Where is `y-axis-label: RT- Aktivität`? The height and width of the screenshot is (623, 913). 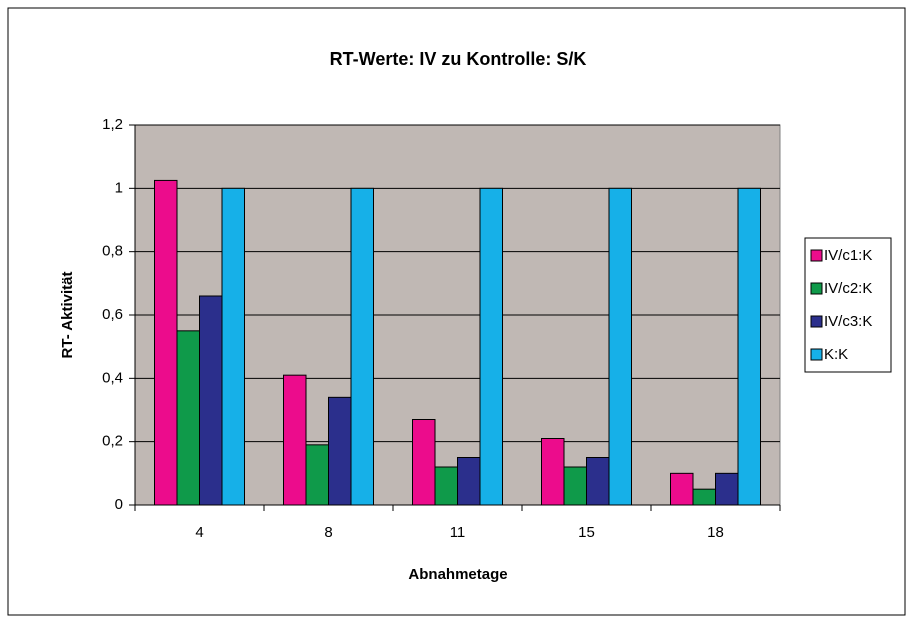
y-axis-label: RT- Aktivität is located at coordinates (67, 315).